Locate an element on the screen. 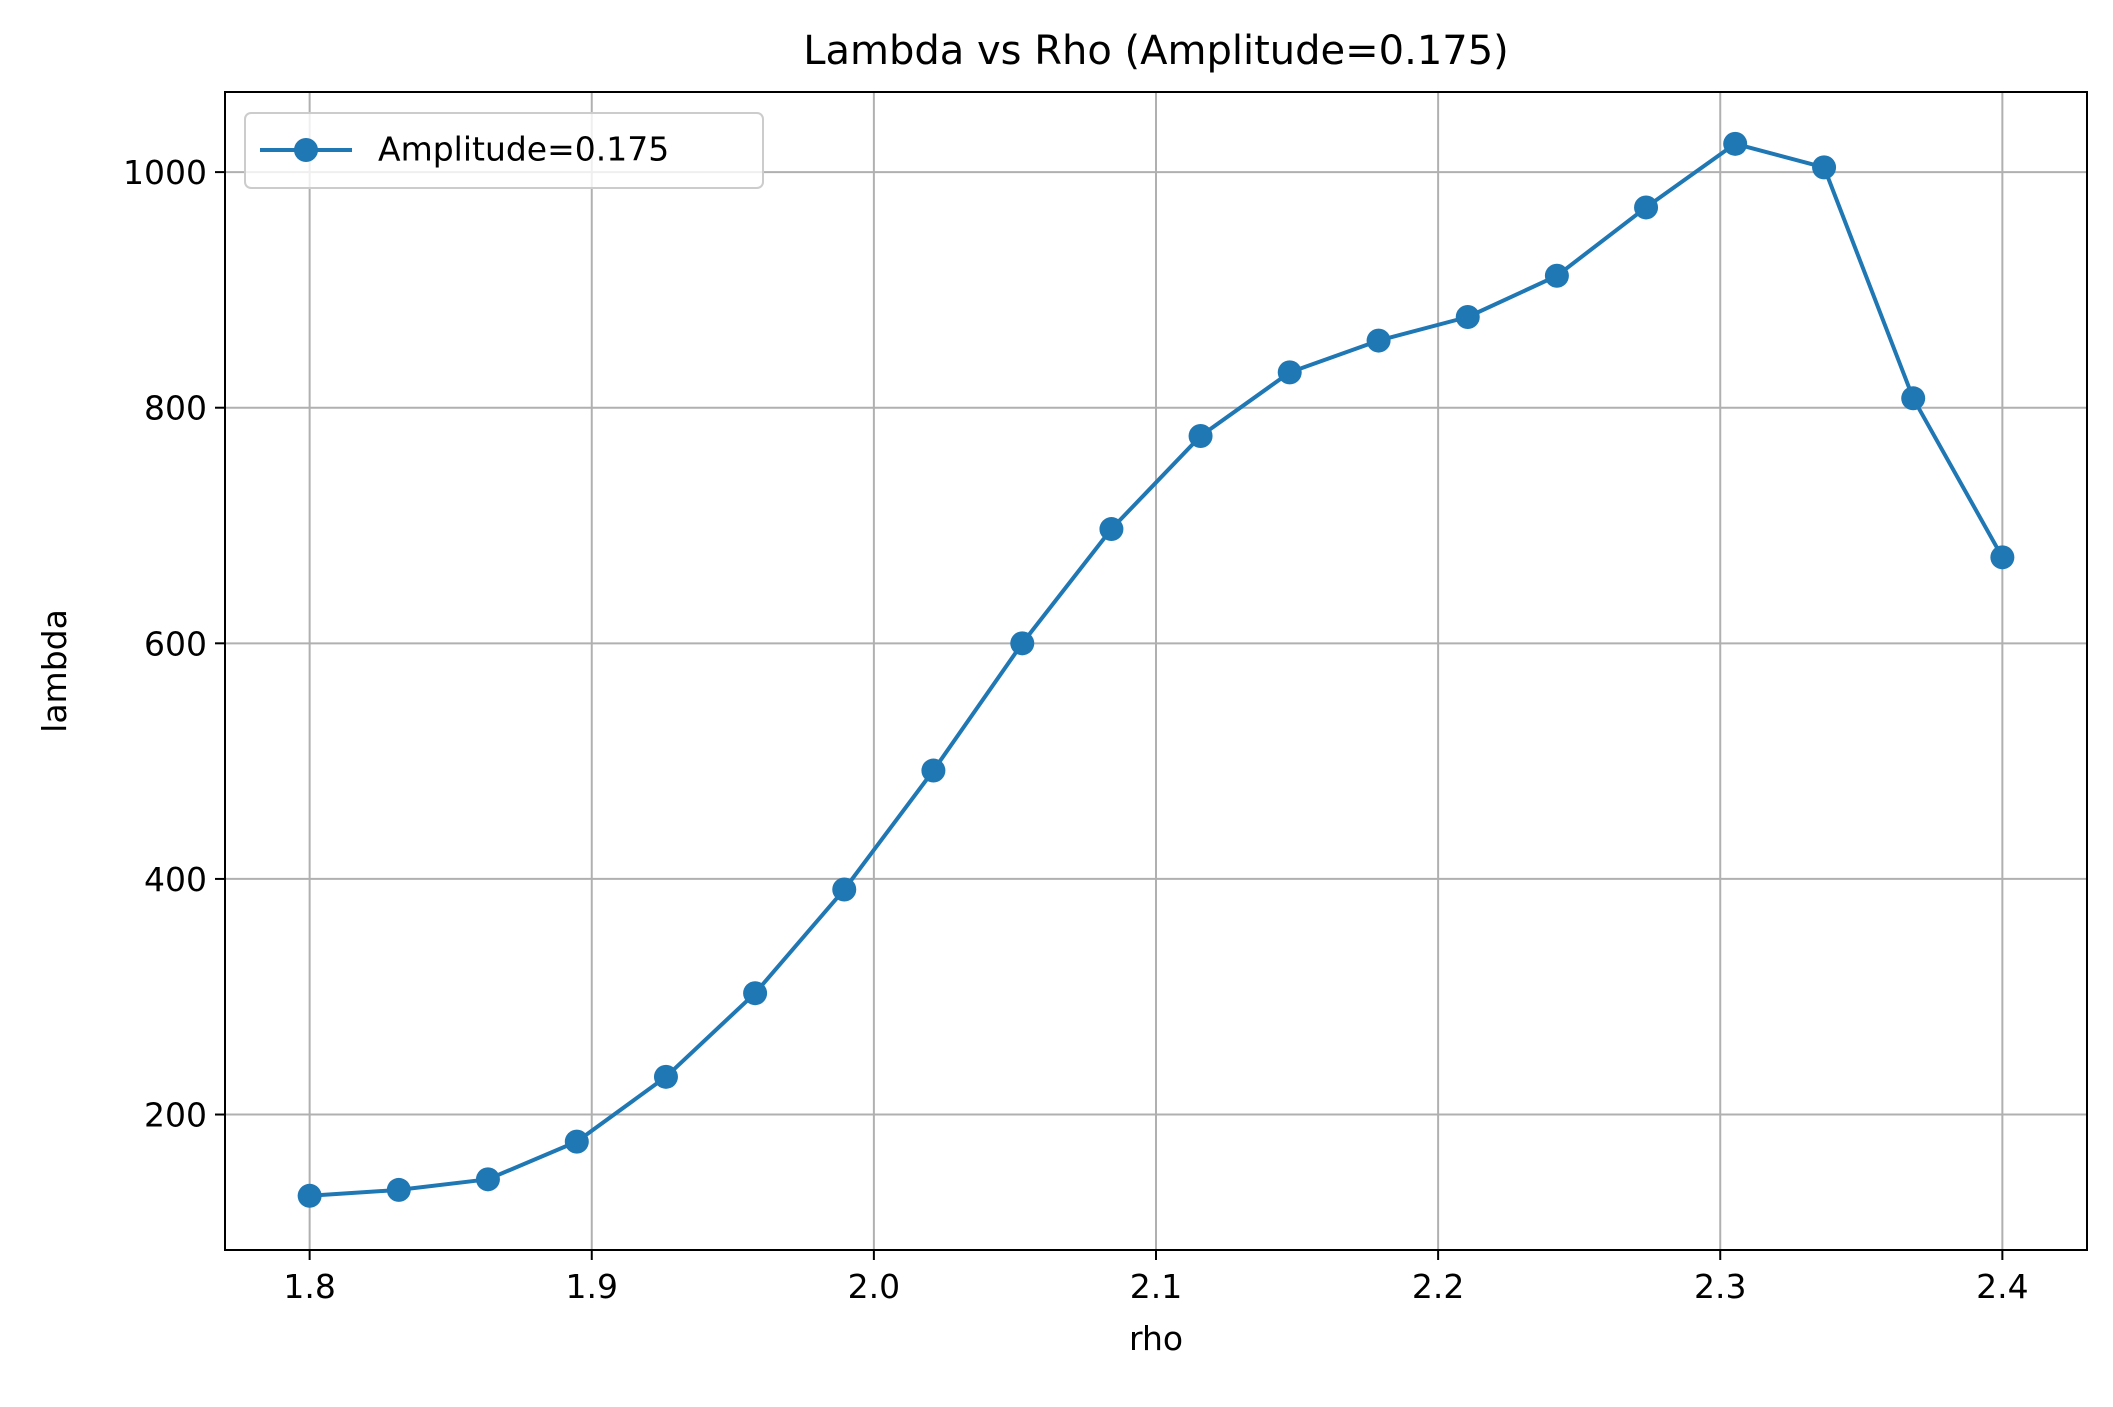  chart-title: Lambda vs Rho (Amplitude=0.175) is located at coordinates (1156, 51).